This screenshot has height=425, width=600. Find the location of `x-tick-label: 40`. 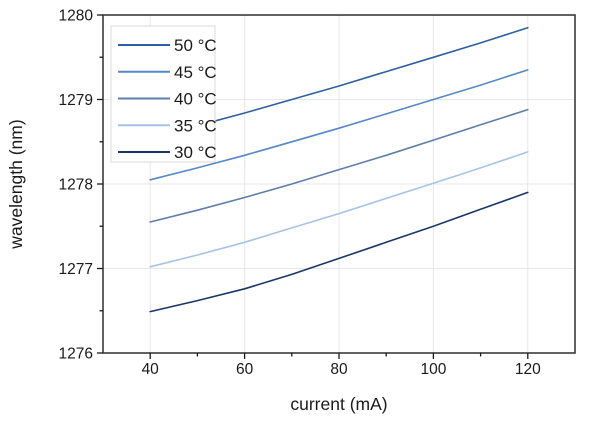

x-tick-label: 40 is located at coordinates (151, 369).